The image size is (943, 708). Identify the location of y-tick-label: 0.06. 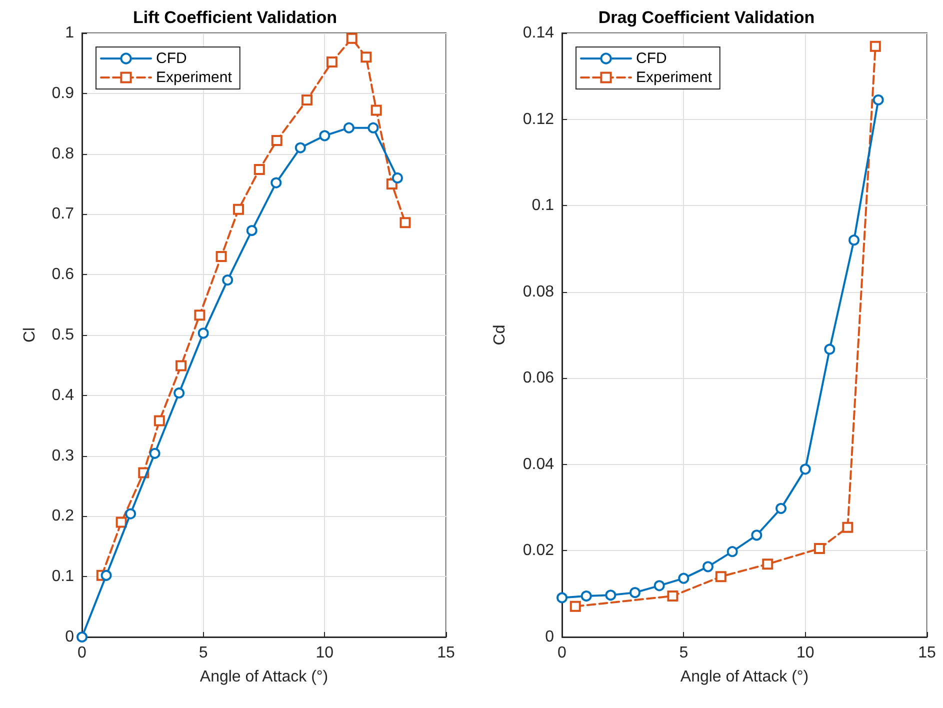
(538, 378).